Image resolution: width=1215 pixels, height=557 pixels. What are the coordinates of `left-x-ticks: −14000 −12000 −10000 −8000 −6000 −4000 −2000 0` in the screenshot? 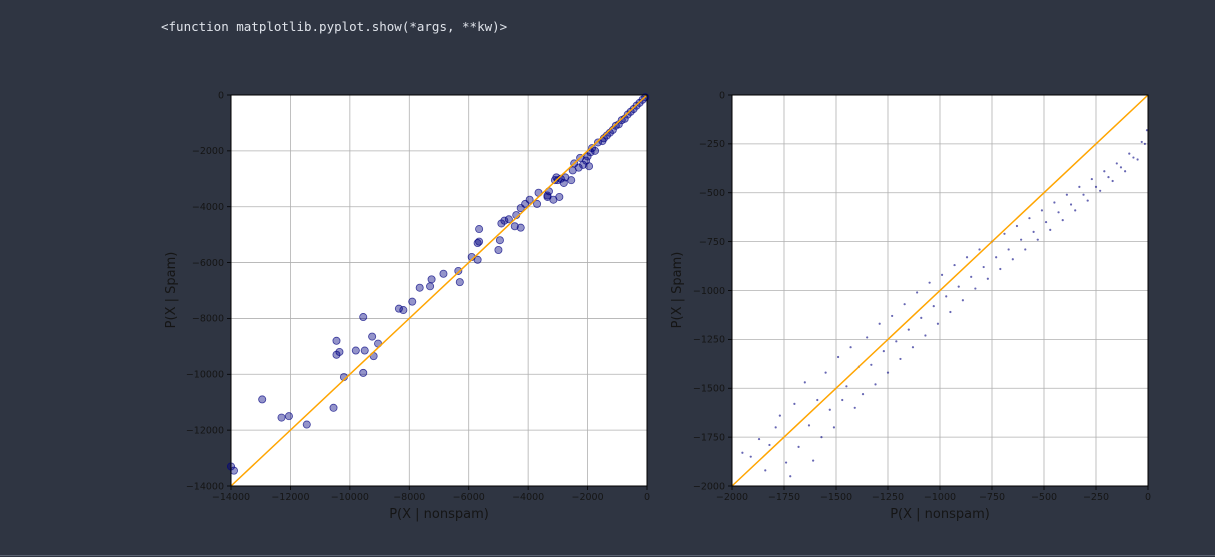 It's located at (431, 494).